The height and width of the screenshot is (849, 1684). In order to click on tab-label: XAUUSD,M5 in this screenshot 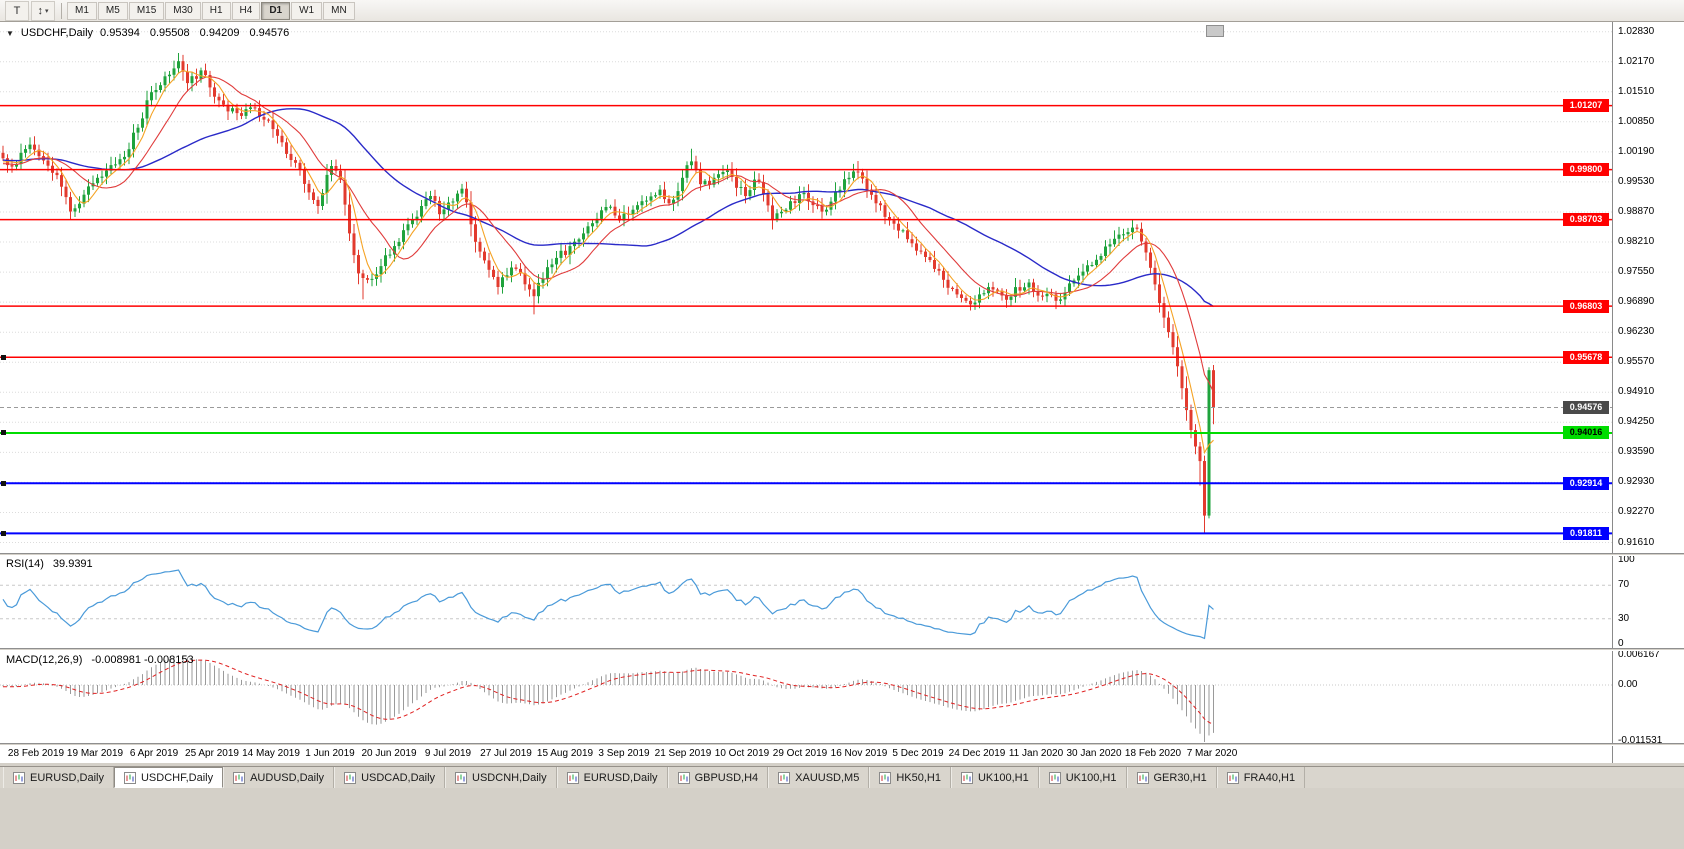, I will do `click(827, 777)`.